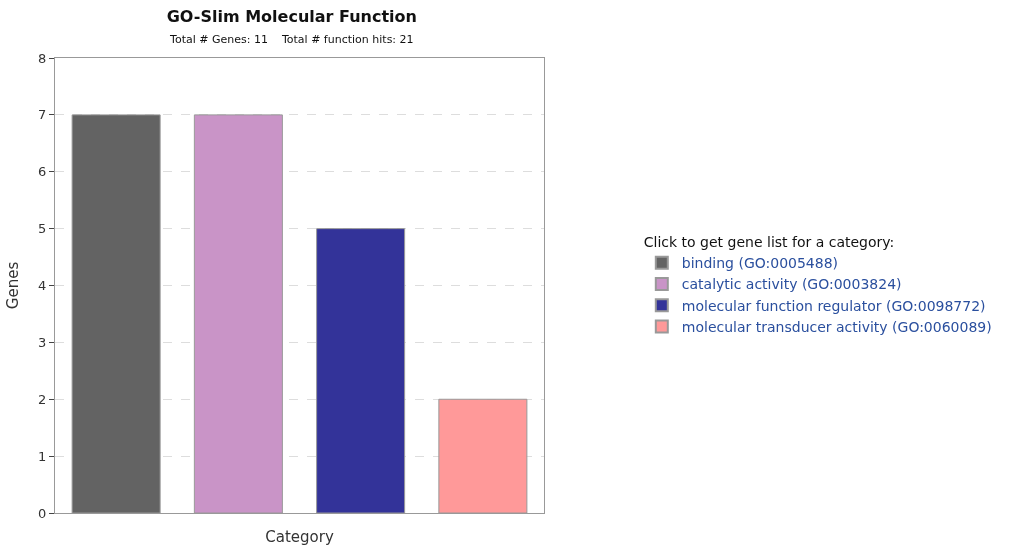 This screenshot has width=1024, height=551. What do you see at coordinates (42, 513) in the screenshot?
I see `y-tick-label: 0` at bounding box center [42, 513].